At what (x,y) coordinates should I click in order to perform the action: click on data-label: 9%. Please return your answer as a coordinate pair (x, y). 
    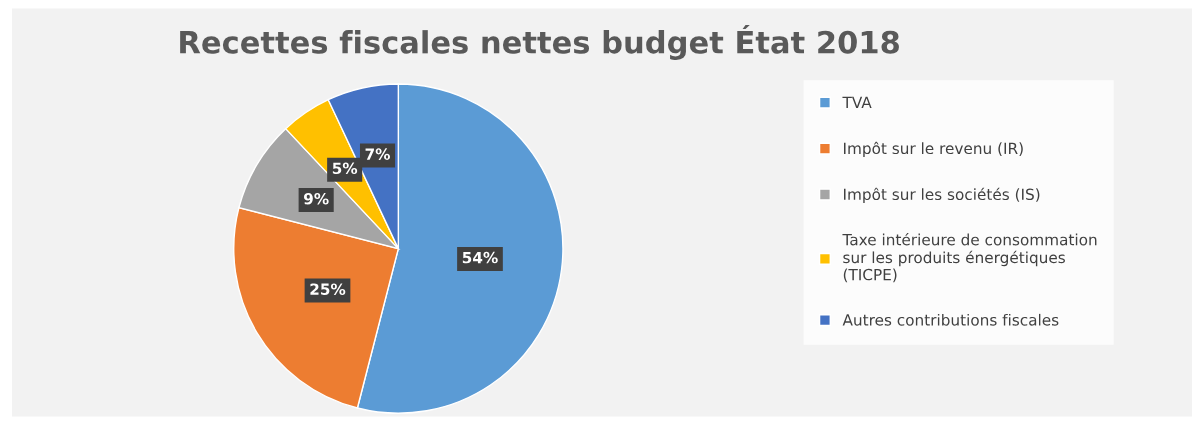
    Looking at the image, I should click on (316, 198).